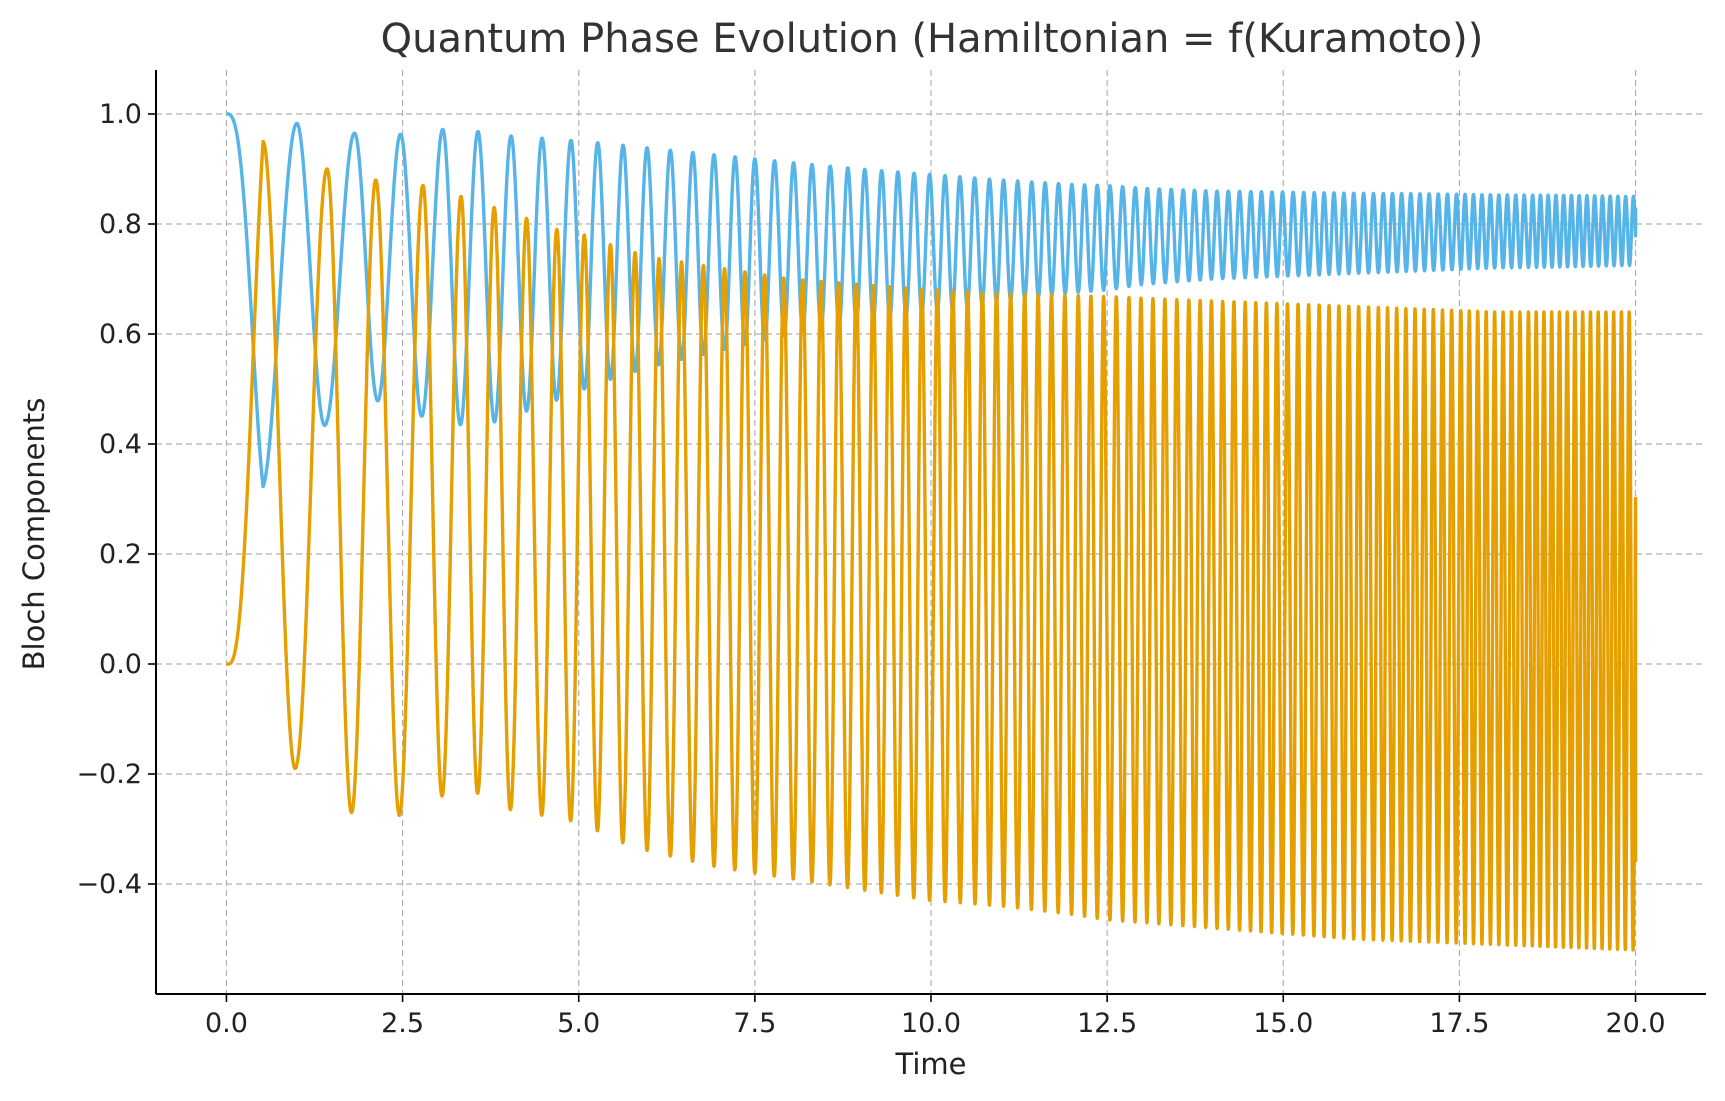 Image resolution: width=1725 pixels, height=1101 pixels. I want to click on y-axis-label: Bloch Components, so click(34, 534).